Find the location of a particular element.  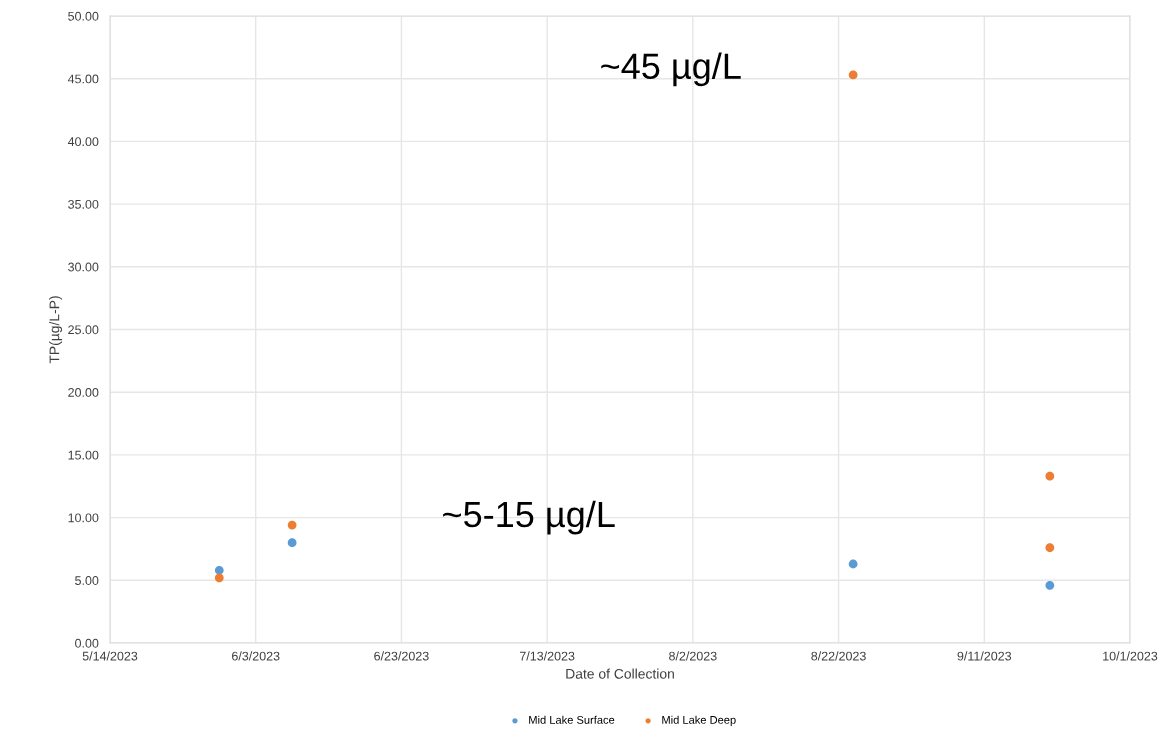

x-tick-label: 10/1/2023 is located at coordinates (1130, 656).